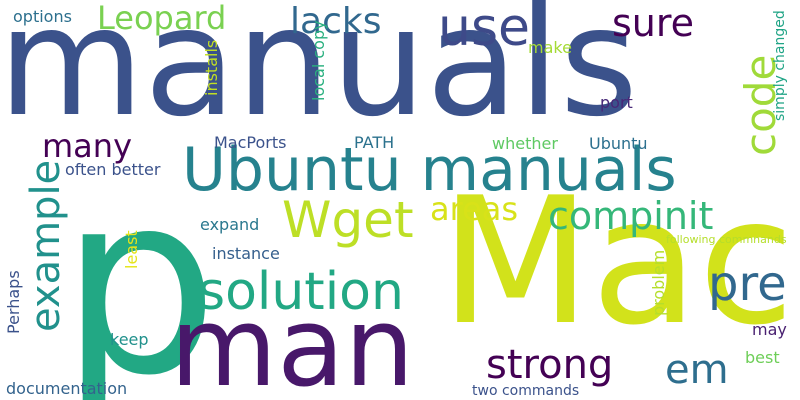 The image size is (800, 400). What do you see at coordinates (292, 341) in the screenshot?
I see `word-man: man` at bounding box center [292, 341].